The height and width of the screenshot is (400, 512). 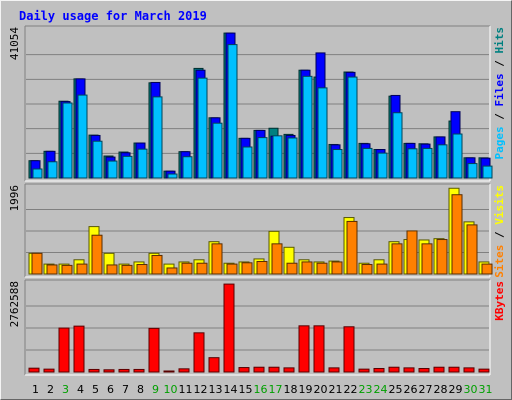 I want to click on x-tick-label: 18, so click(x=291, y=389).